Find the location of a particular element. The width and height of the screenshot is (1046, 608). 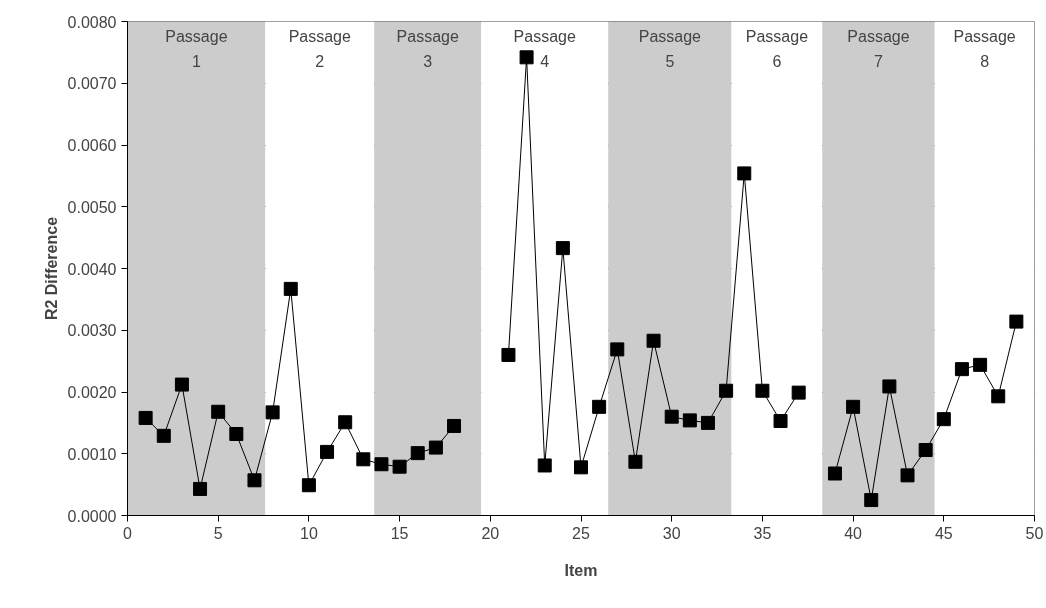

x-tick-label: 35 is located at coordinates (762, 533).